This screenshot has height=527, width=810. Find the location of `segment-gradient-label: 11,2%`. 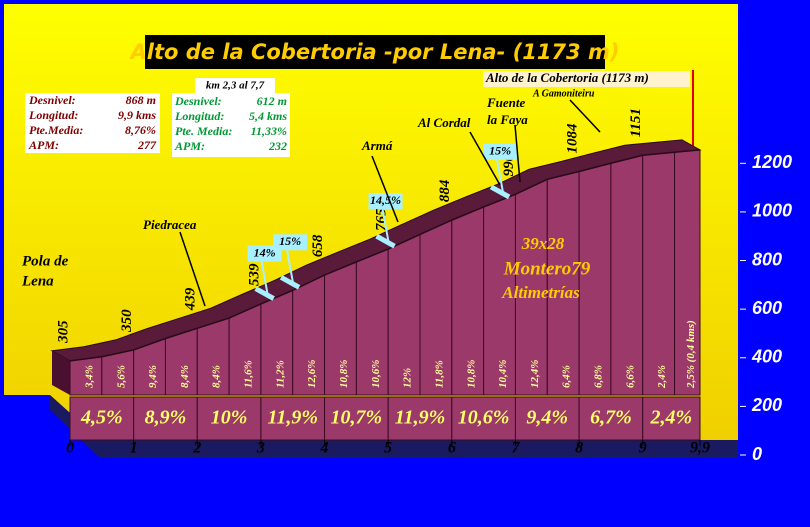

segment-gradient-label: 11,2% is located at coordinates (280, 374).